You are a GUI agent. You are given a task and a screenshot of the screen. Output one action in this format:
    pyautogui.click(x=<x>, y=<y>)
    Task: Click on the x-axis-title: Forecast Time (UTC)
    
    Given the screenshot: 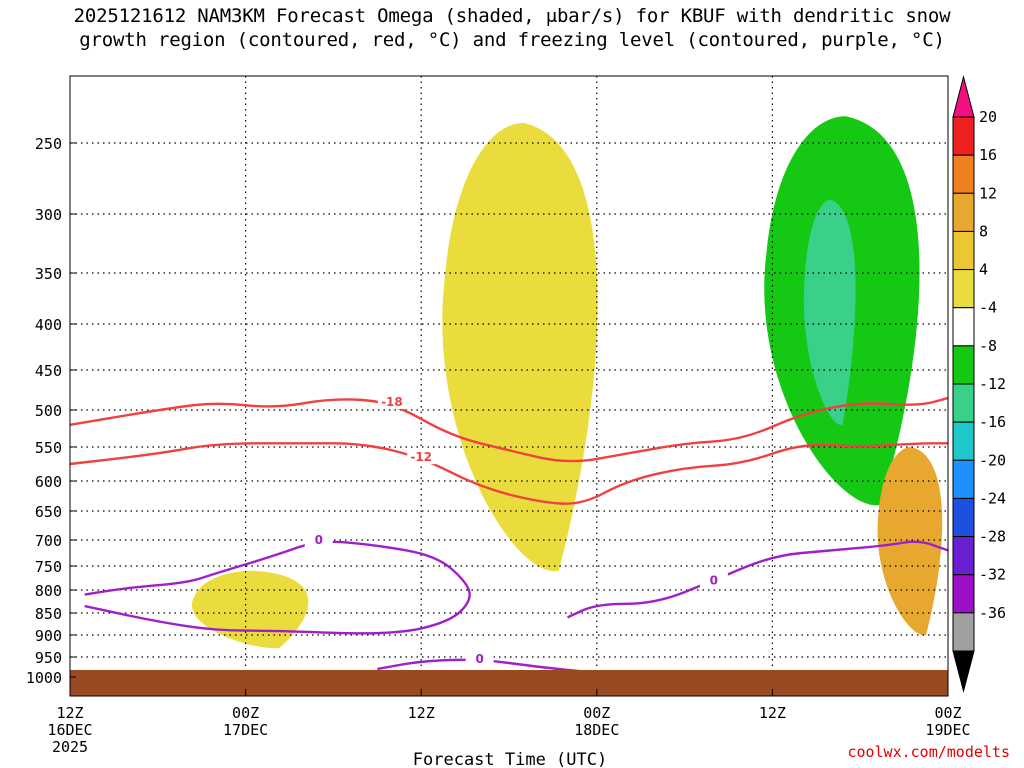 What is the action you would take?
    pyautogui.click(x=510, y=759)
    